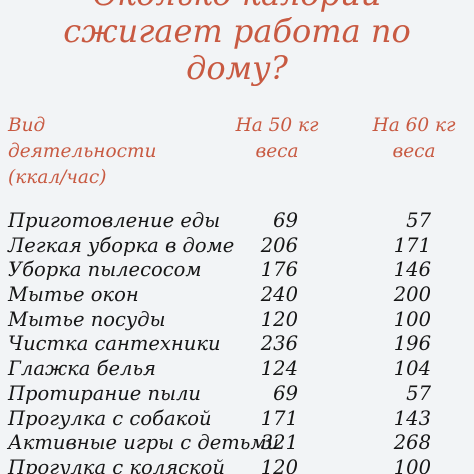  What do you see at coordinates (277, 139) in the screenshot?
I see `header-50kg: На 50 кг веса` at bounding box center [277, 139].